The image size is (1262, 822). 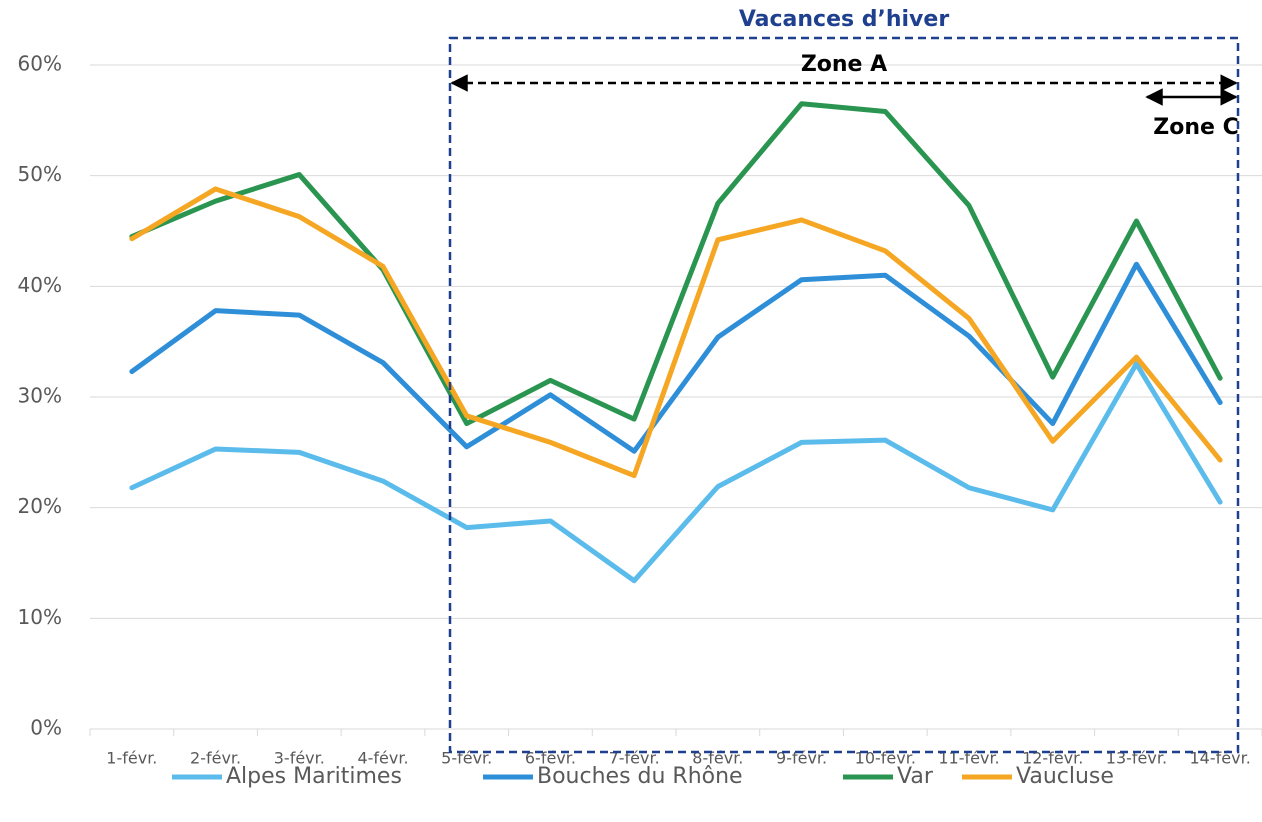 What do you see at coordinates (844, 64) in the screenshot?
I see `annotation: Zone A` at bounding box center [844, 64].